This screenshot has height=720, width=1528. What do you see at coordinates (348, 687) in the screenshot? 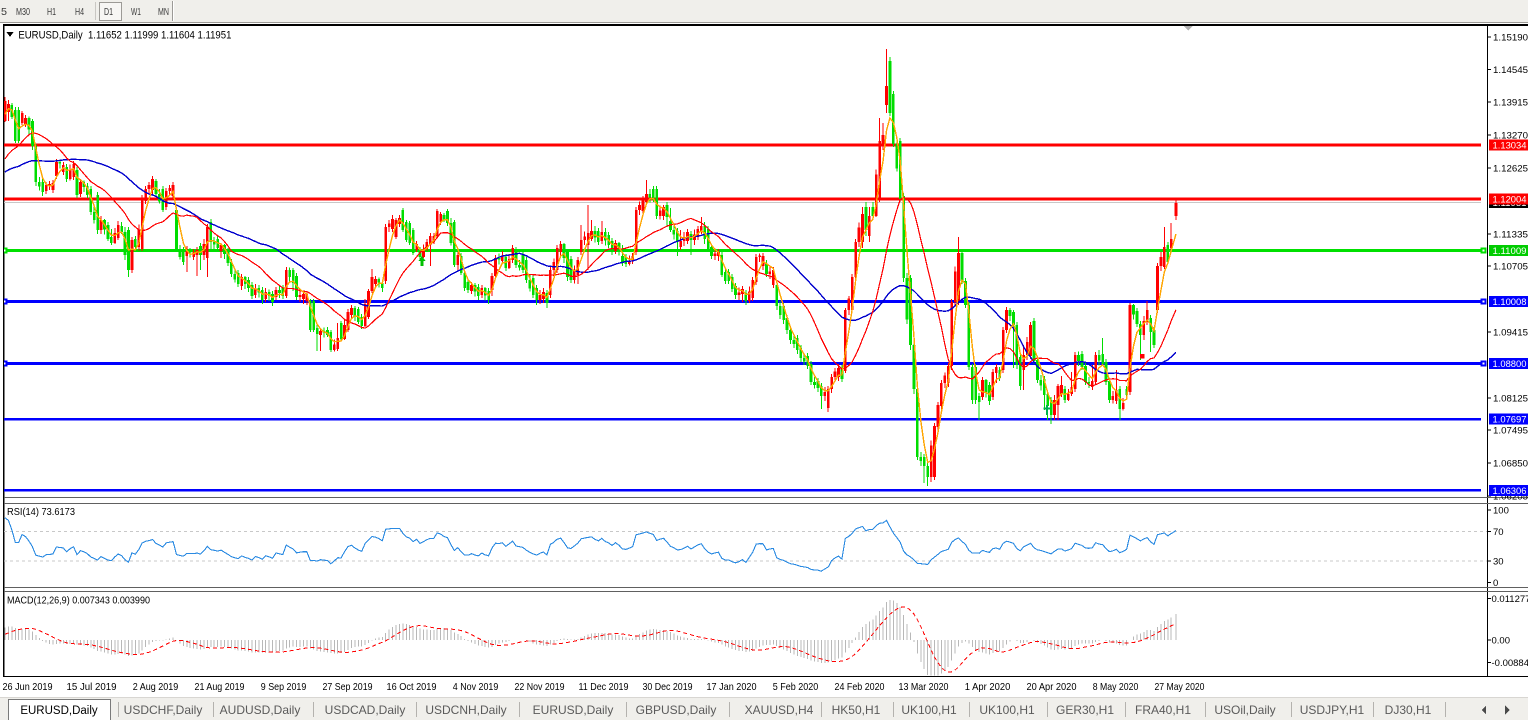
I see `svg-text: 27 Sep 2019` at bounding box center [348, 687].